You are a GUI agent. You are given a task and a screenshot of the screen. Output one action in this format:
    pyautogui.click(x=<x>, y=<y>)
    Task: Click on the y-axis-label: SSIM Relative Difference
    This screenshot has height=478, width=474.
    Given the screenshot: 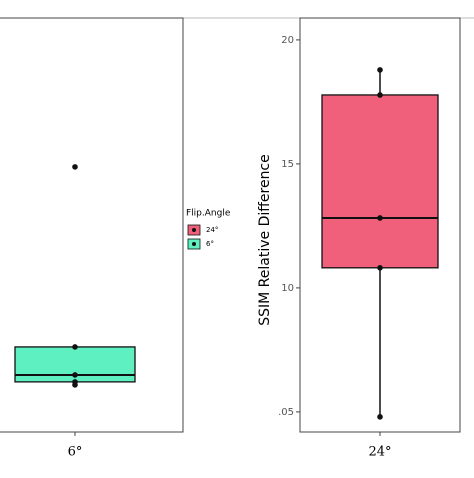 What is the action you would take?
    pyautogui.click(x=265, y=240)
    